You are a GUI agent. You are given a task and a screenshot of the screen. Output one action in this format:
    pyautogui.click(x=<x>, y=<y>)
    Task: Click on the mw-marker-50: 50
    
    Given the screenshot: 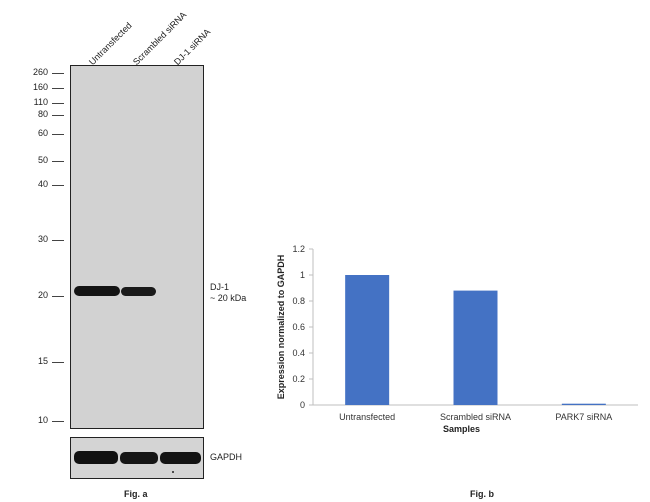 What is the action you would take?
    pyautogui.click(x=42, y=160)
    